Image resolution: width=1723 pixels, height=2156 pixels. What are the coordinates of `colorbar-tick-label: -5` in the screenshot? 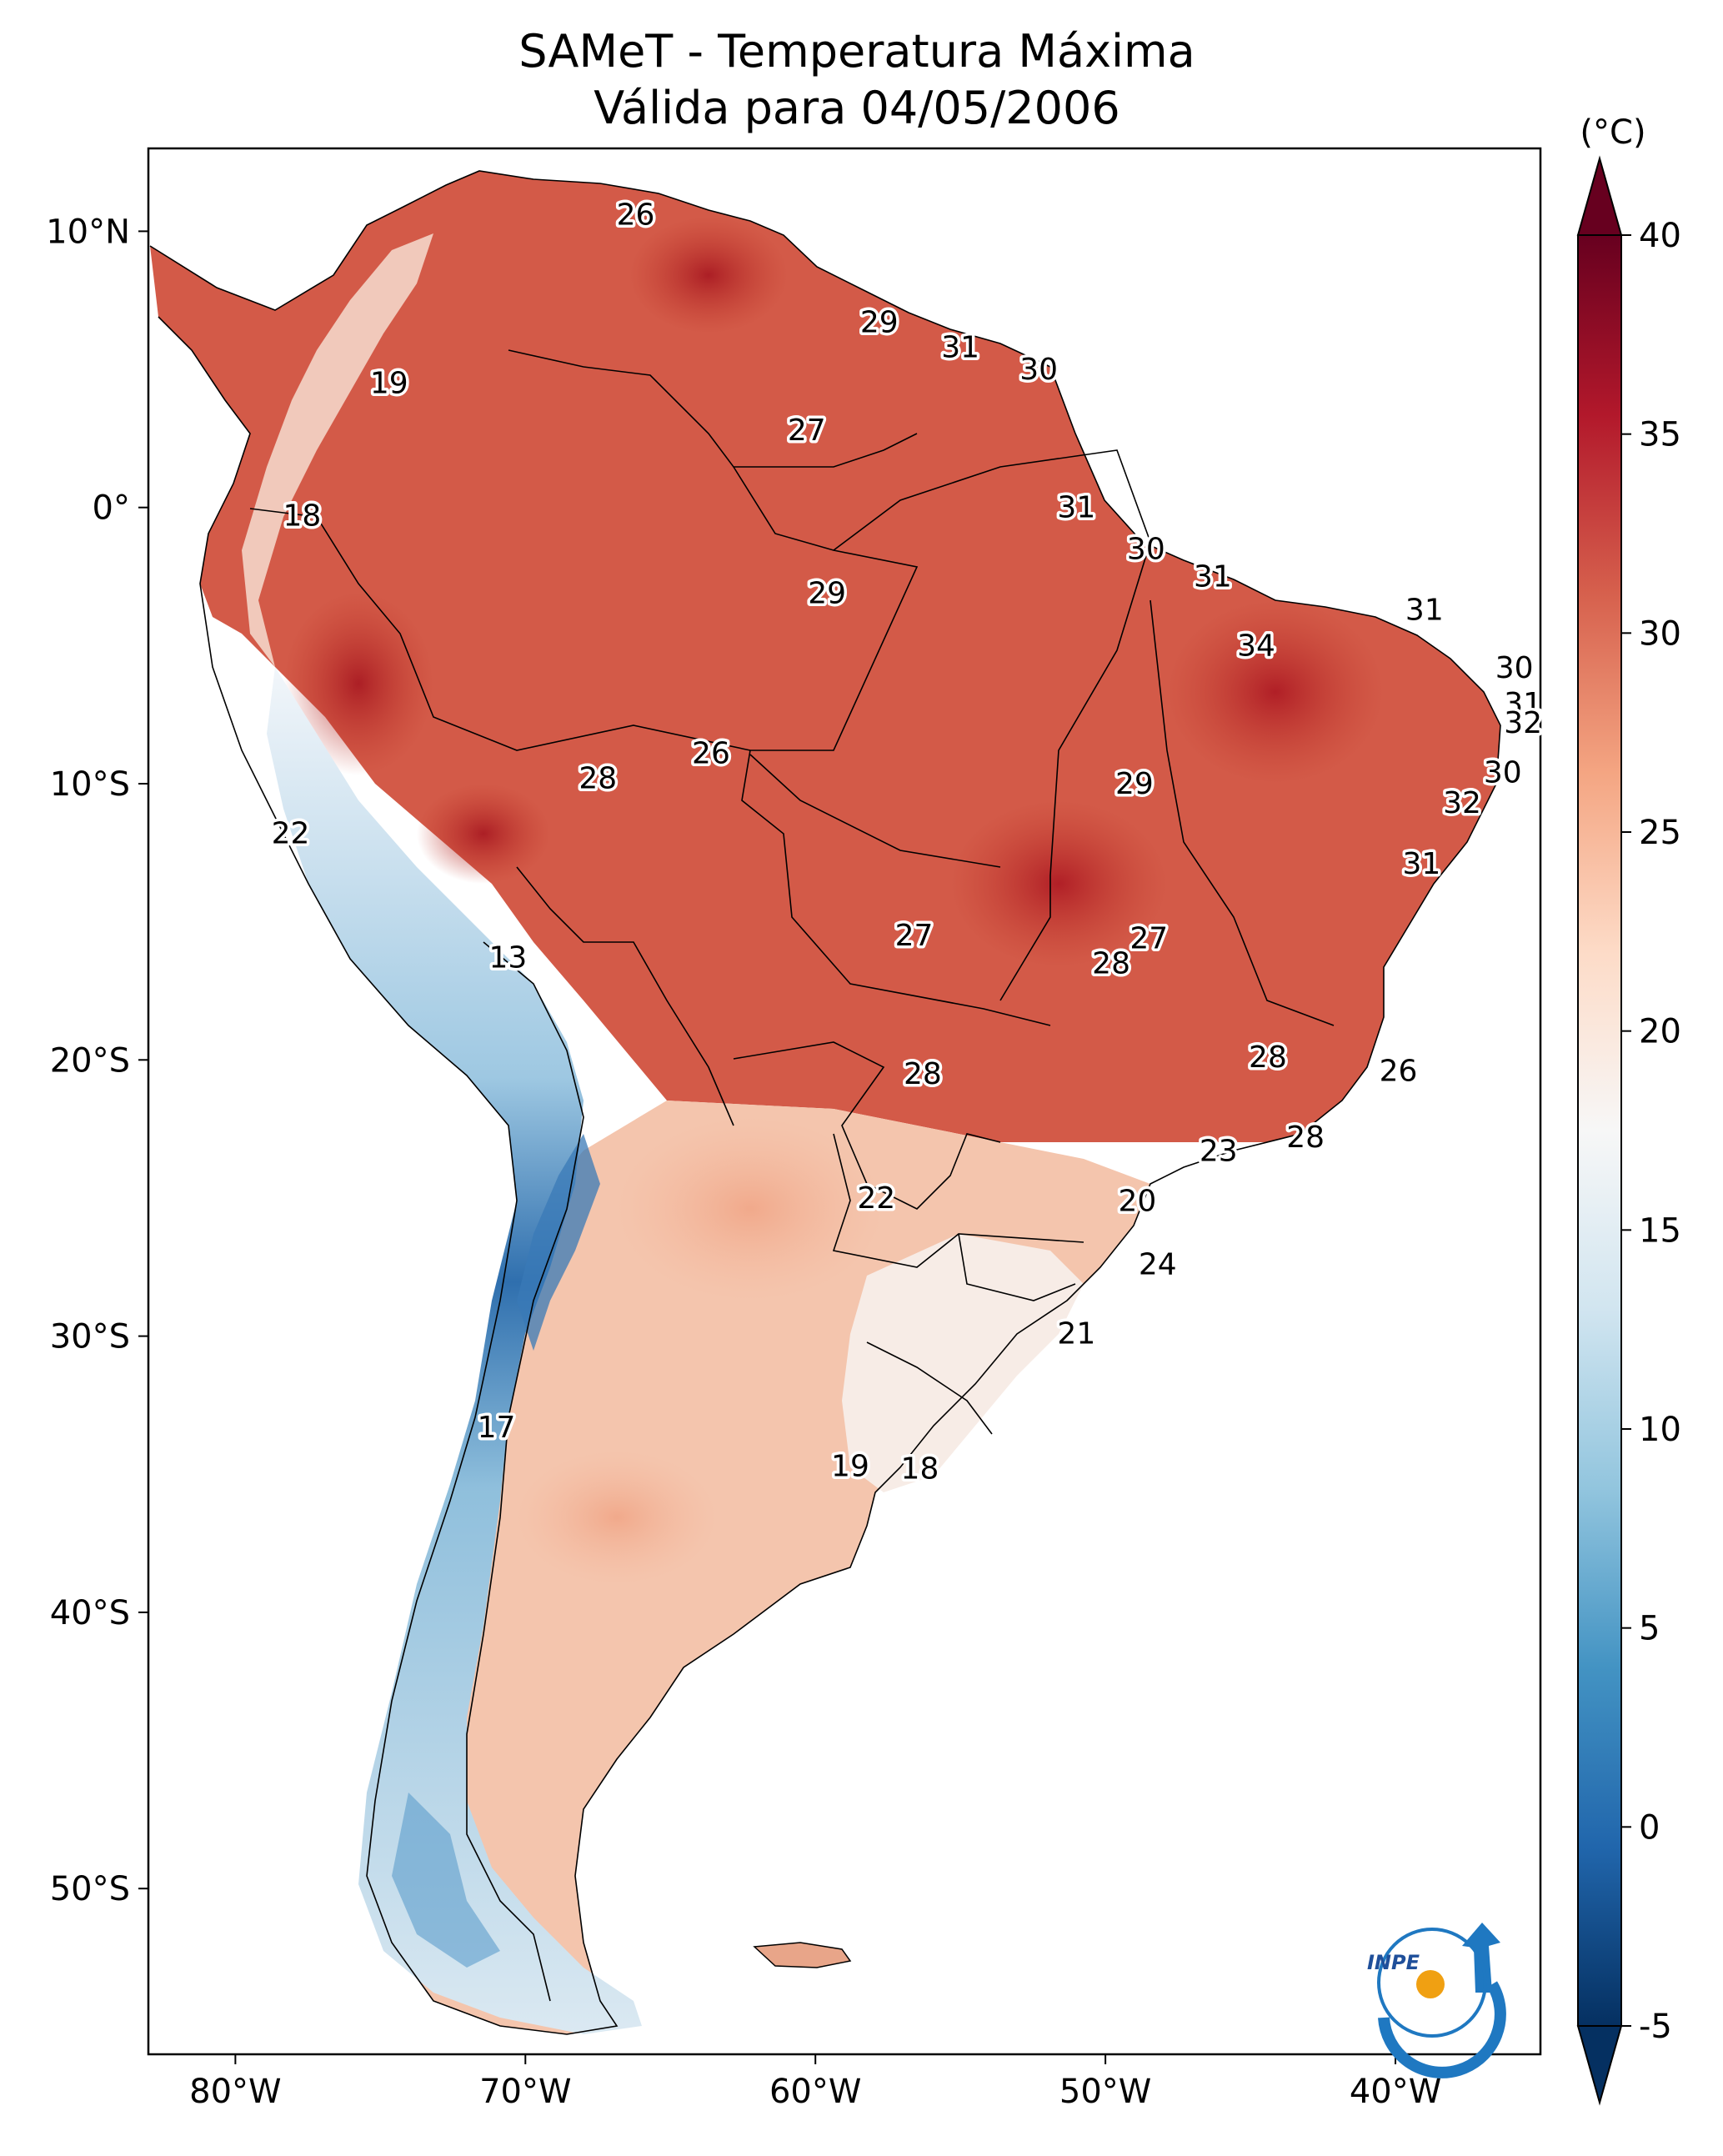 It's located at (1655, 2027).